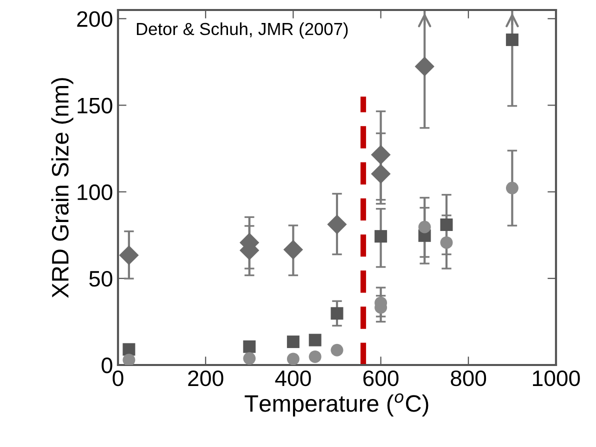 The image size is (596, 447). Describe the element at coordinates (206, 378) in the screenshot. I see `x-tick-label: 200` at that location.